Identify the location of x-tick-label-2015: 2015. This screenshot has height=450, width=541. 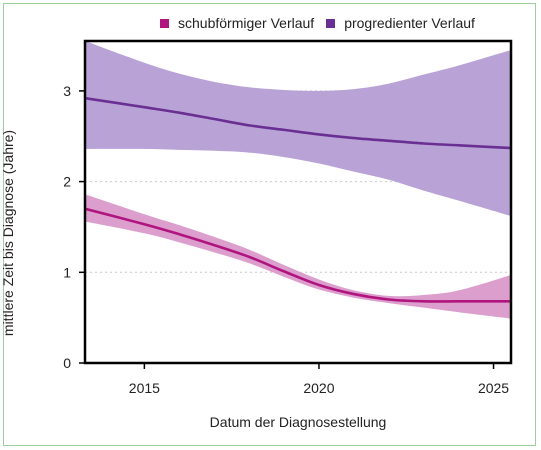
(144, 388).